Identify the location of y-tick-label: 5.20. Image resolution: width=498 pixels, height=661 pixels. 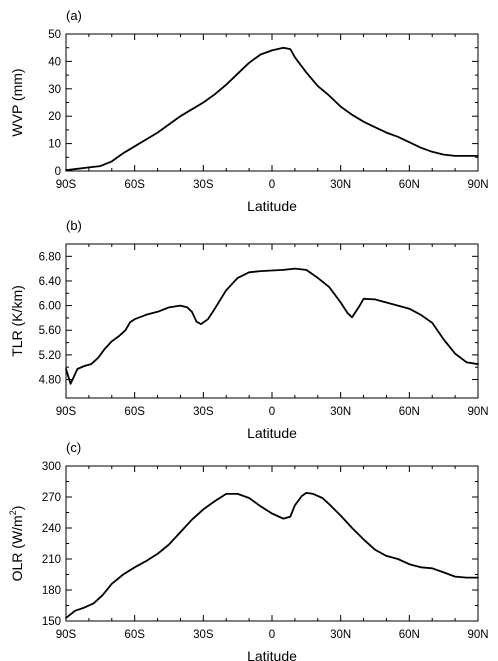
(50, 356).